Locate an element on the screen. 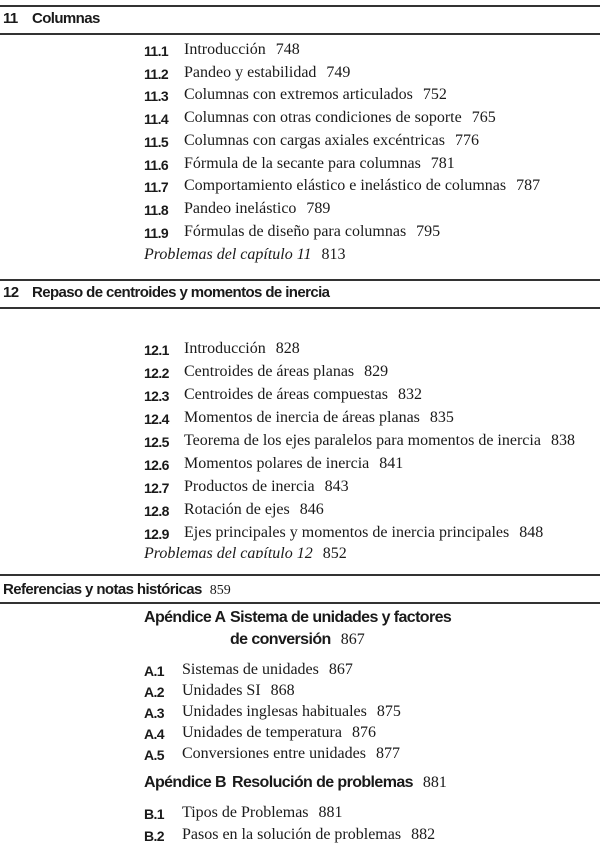 This screenshot has height=849, width=600. appendix-title: Sistema de unidades y factores is located at coordinates (341, 617).